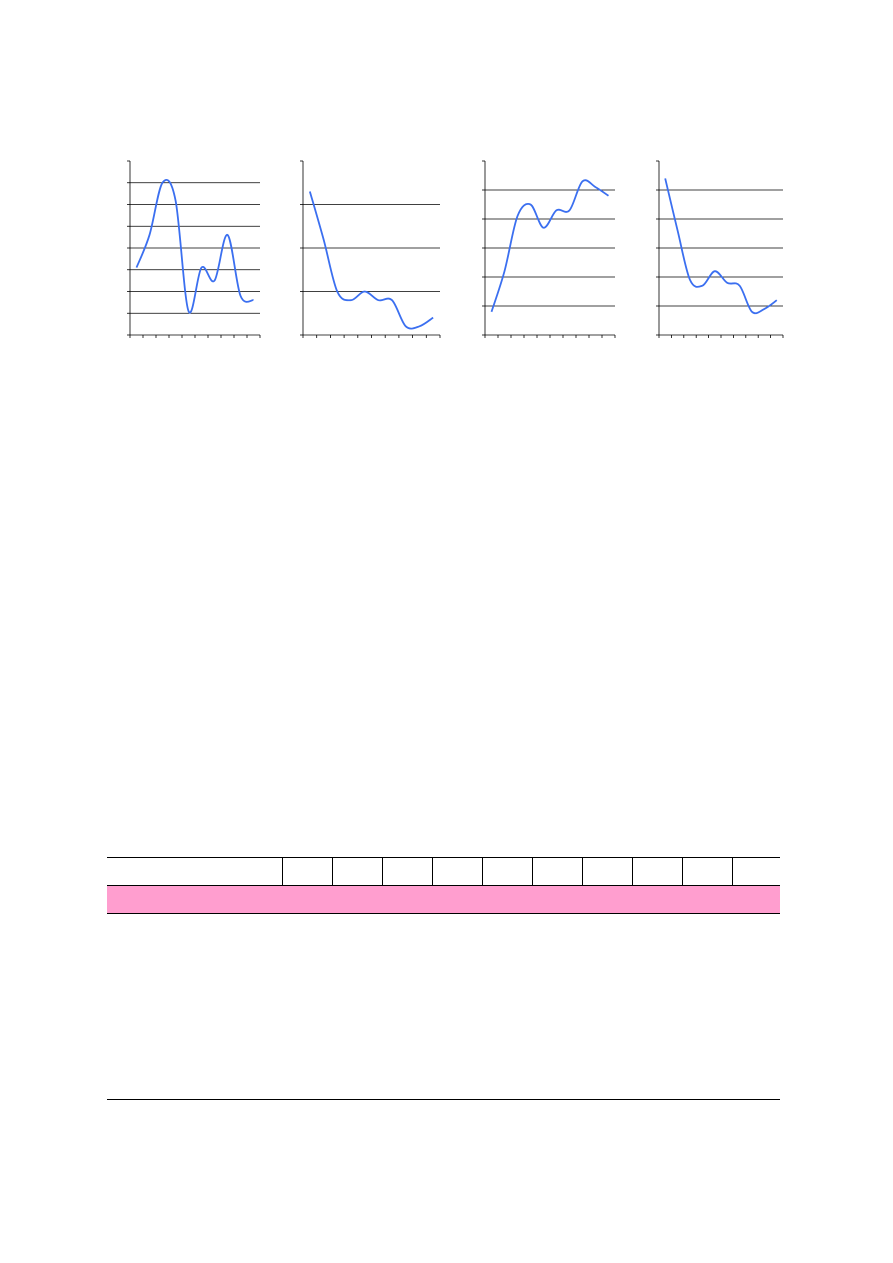 The width and height of the screenshot is (893, 1263). Describe the element at coordinates (443, 978) in the screenshot. I see `table` at that location.